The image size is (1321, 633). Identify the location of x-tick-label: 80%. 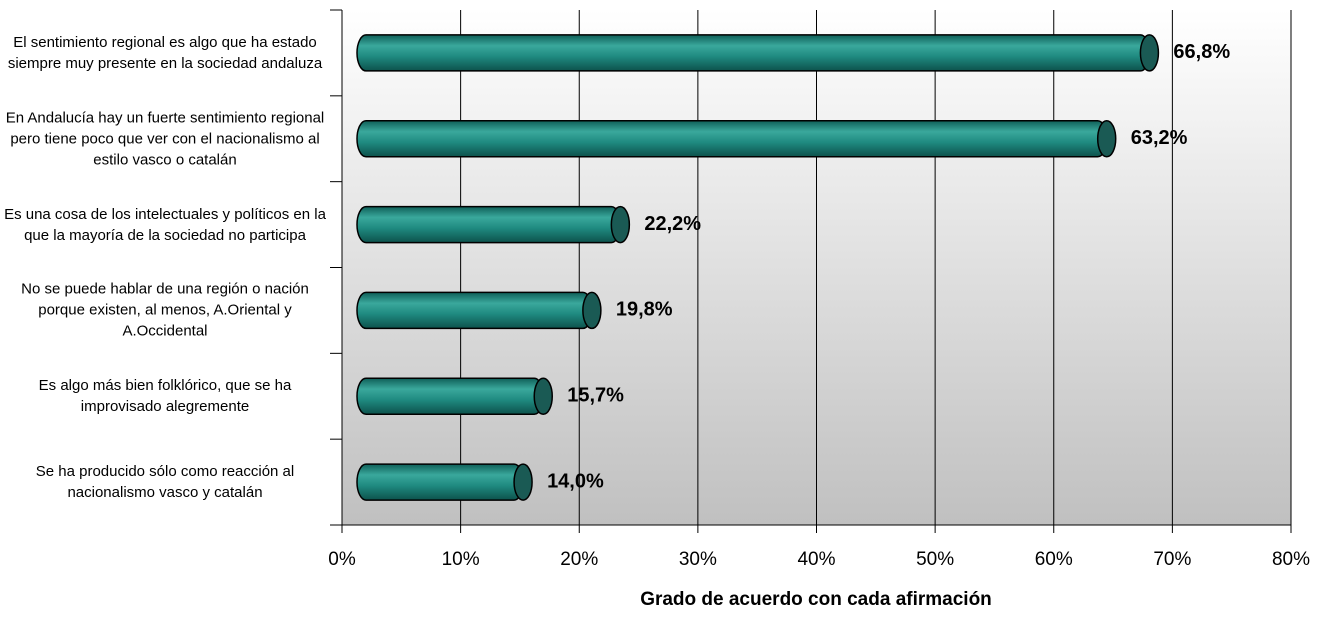
(1291, 559).